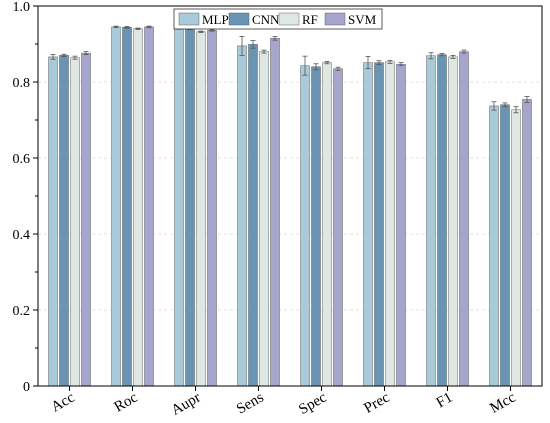 This screenshot has height=423, width=550. What do you see at coordinates (502, 402) in the screenshot?
I see `x-tick-label: Mcc` at bounding box center [502, 402].